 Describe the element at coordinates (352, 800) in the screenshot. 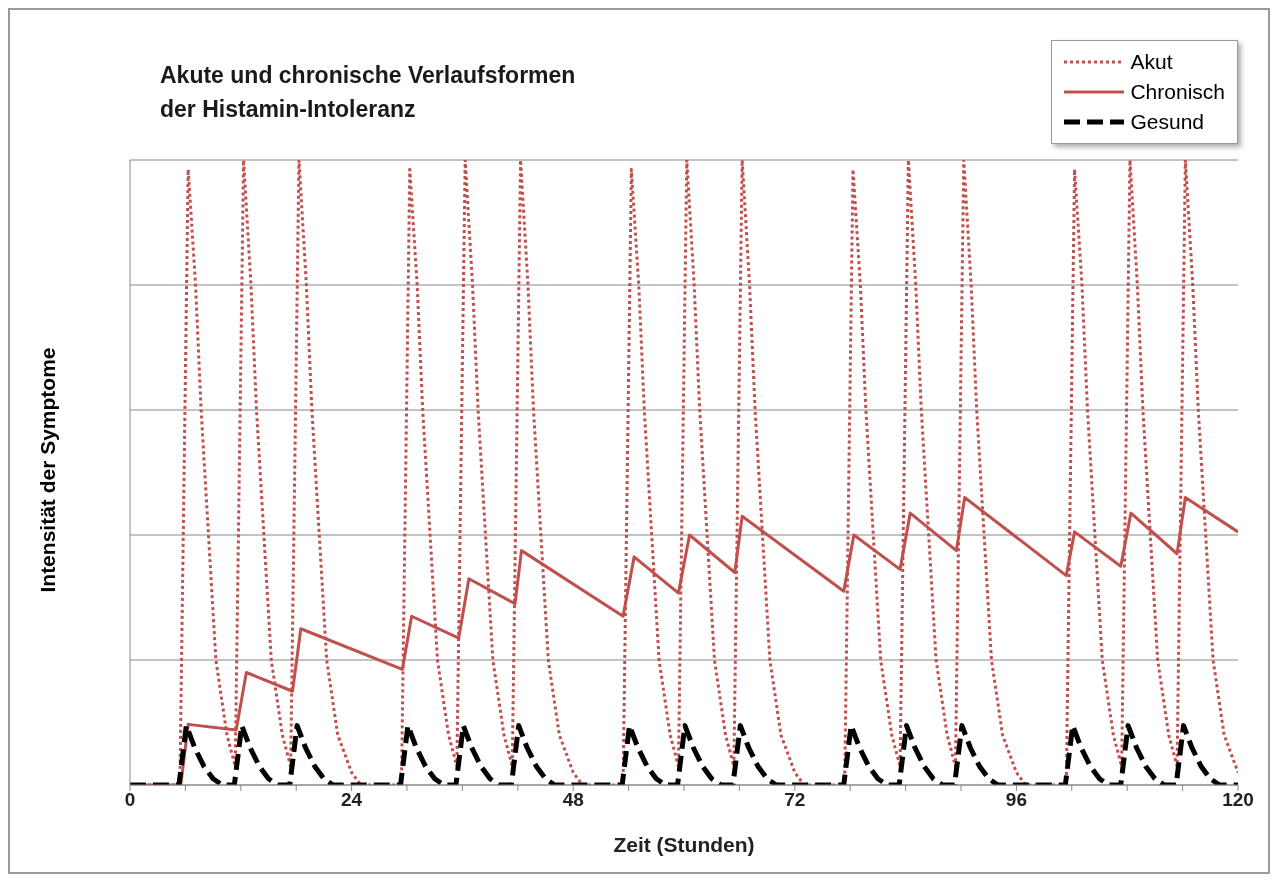

I see `x-tick-label: 24` at that location.